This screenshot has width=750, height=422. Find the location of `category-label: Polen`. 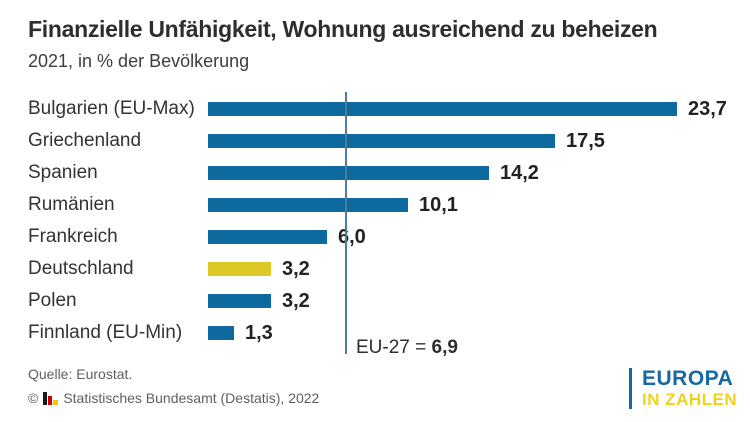

category-label: Polen is located at coordinates (52, 300).